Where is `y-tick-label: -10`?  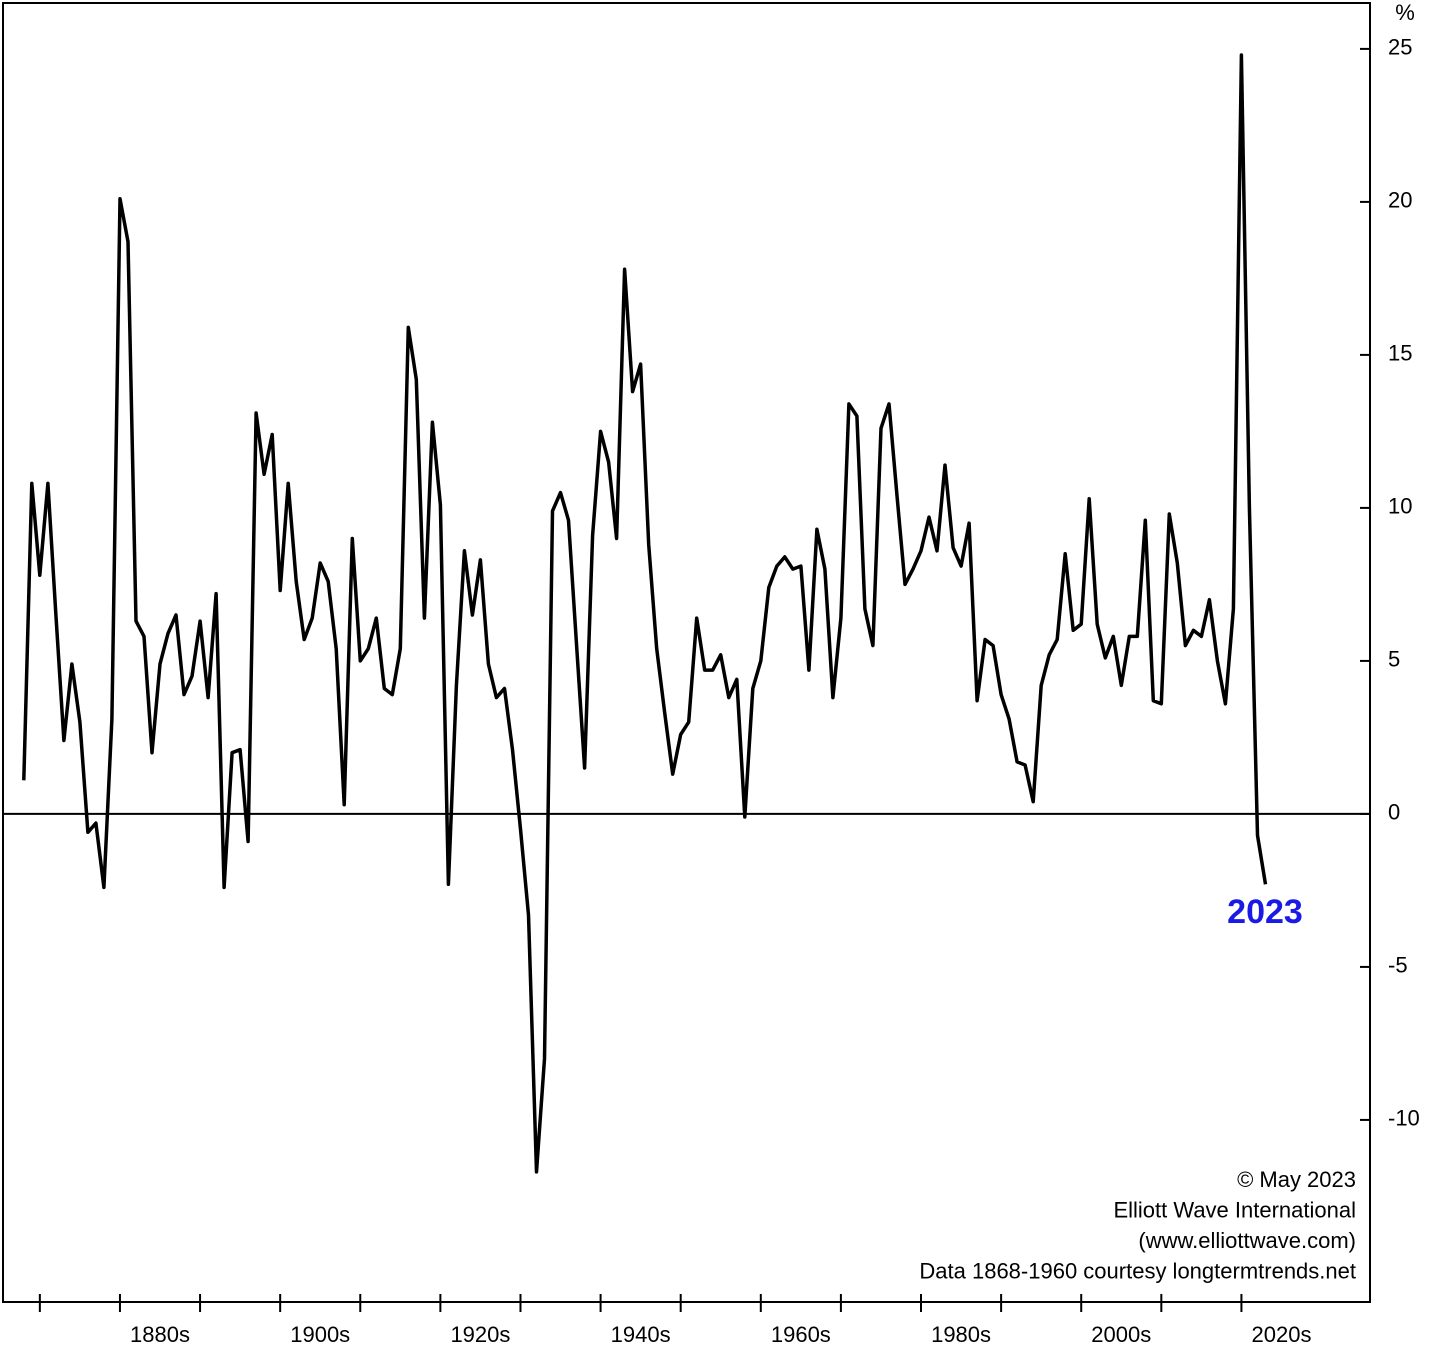 y-tick-label: -10 is located at coordinates (1404, 1118).